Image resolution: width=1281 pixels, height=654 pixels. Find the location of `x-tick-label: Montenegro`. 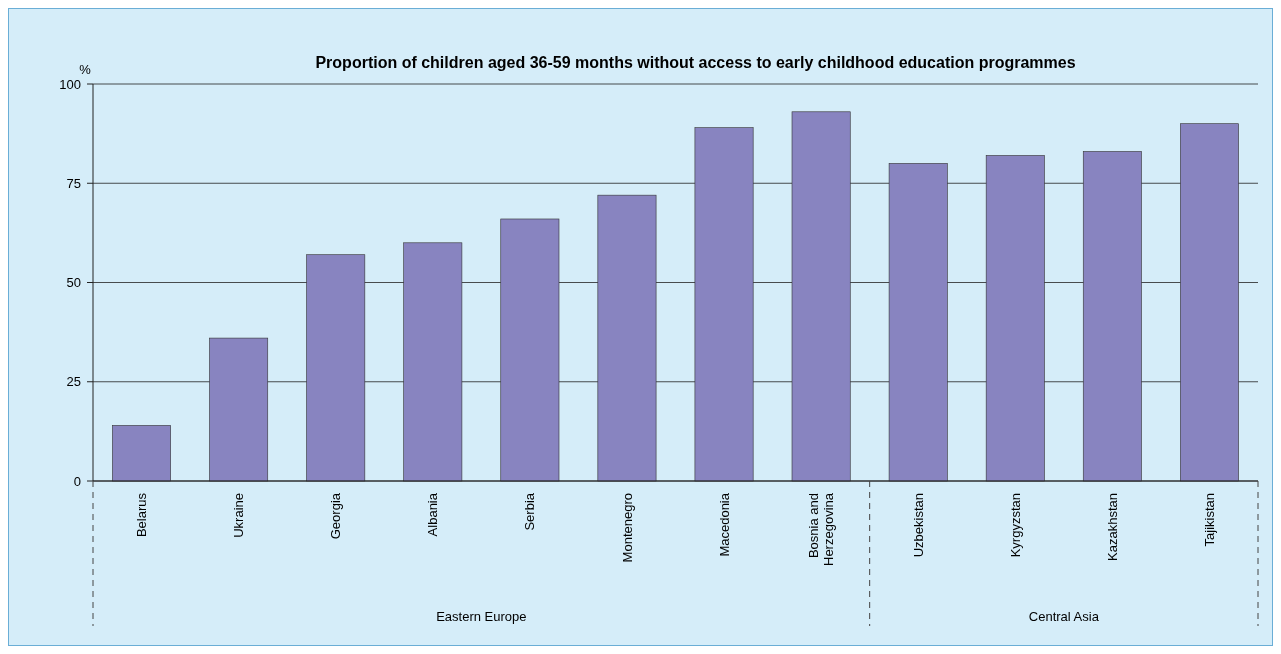

x-tick-label: Montenegro is located at coordinates (627, 528).